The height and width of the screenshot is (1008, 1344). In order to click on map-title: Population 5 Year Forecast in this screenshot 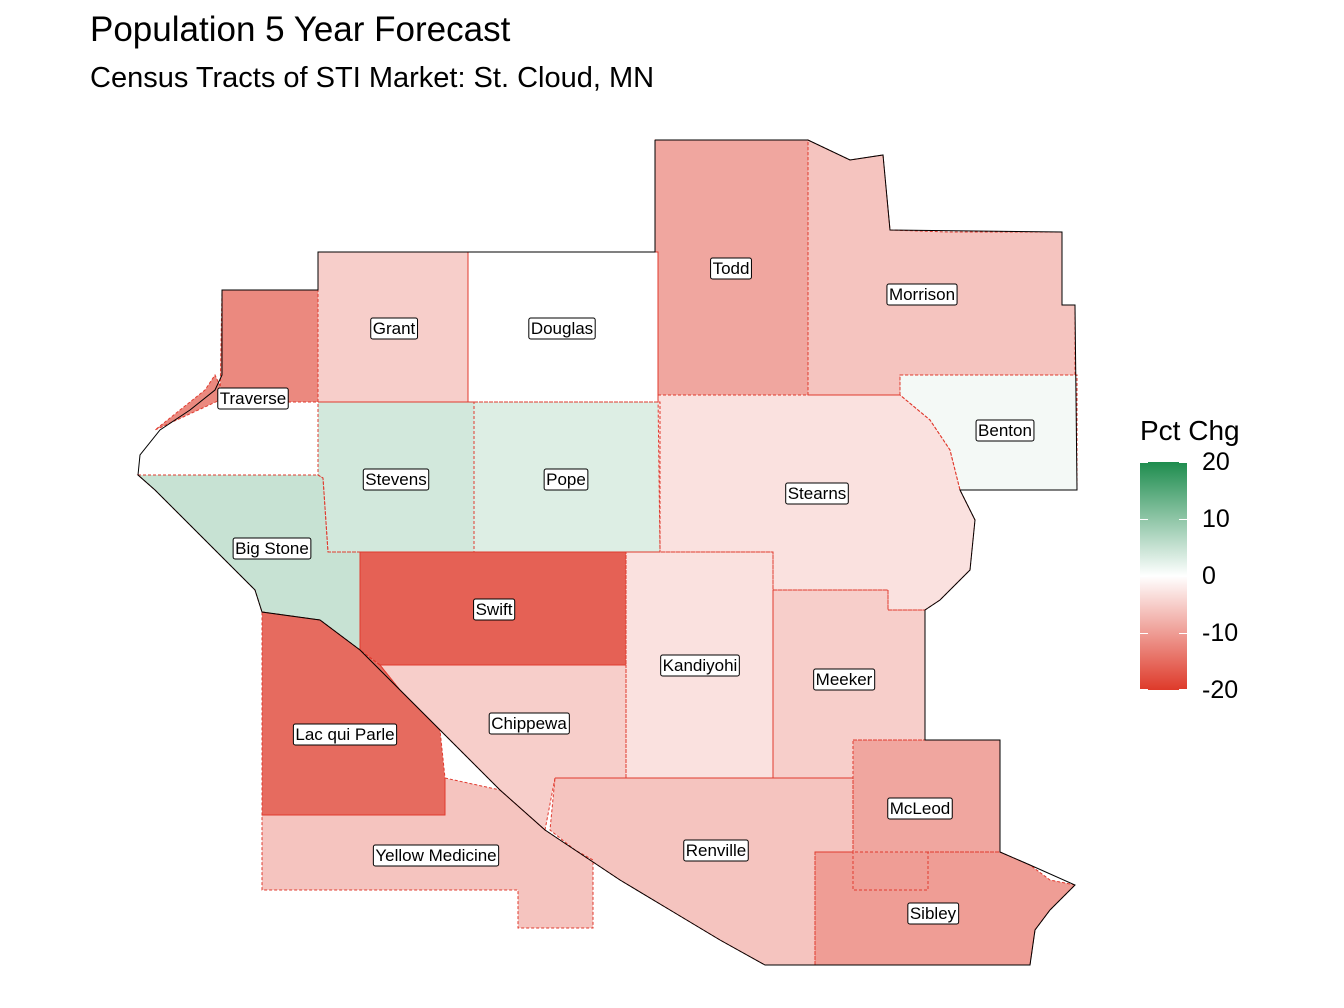, I will do `click(300, 29)`.